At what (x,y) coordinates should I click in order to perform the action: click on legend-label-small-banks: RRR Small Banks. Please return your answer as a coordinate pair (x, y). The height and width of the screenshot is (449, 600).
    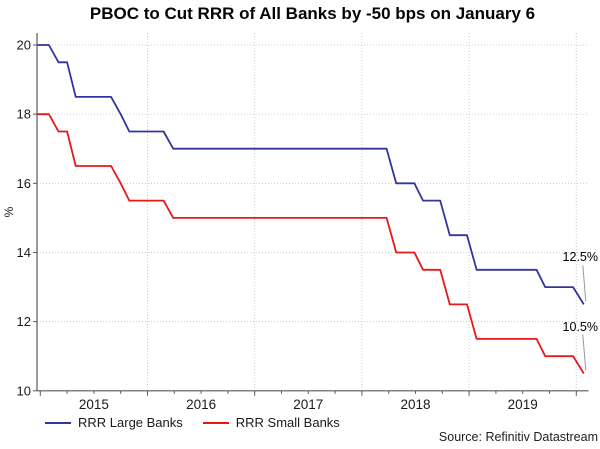
    Looking at the image, I should click on (287, 422).